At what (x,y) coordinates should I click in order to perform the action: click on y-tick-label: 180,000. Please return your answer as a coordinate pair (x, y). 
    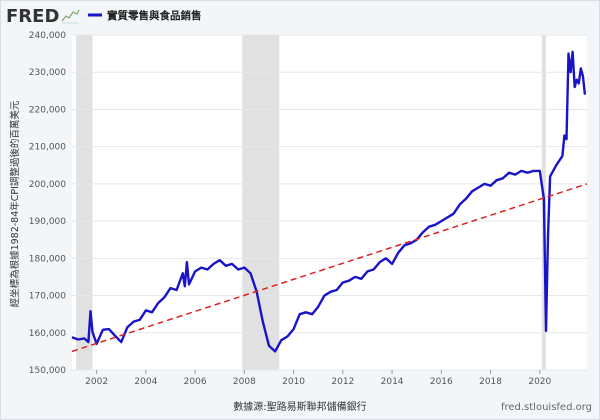
    Looking at the image, I should click on (47, 259).